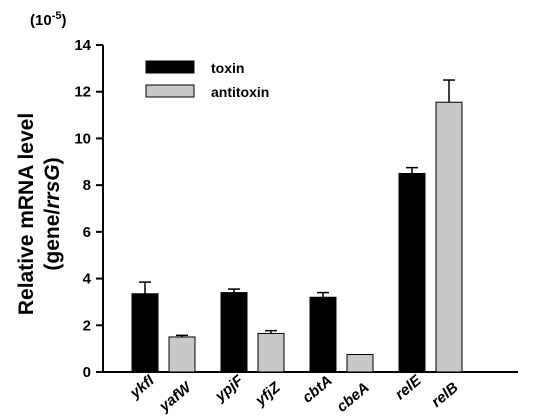  What do you see at coordinates (317, 389) in the screenshot?
I see `x-label-cbtA: cbtA` at bounding box center [317, 389].